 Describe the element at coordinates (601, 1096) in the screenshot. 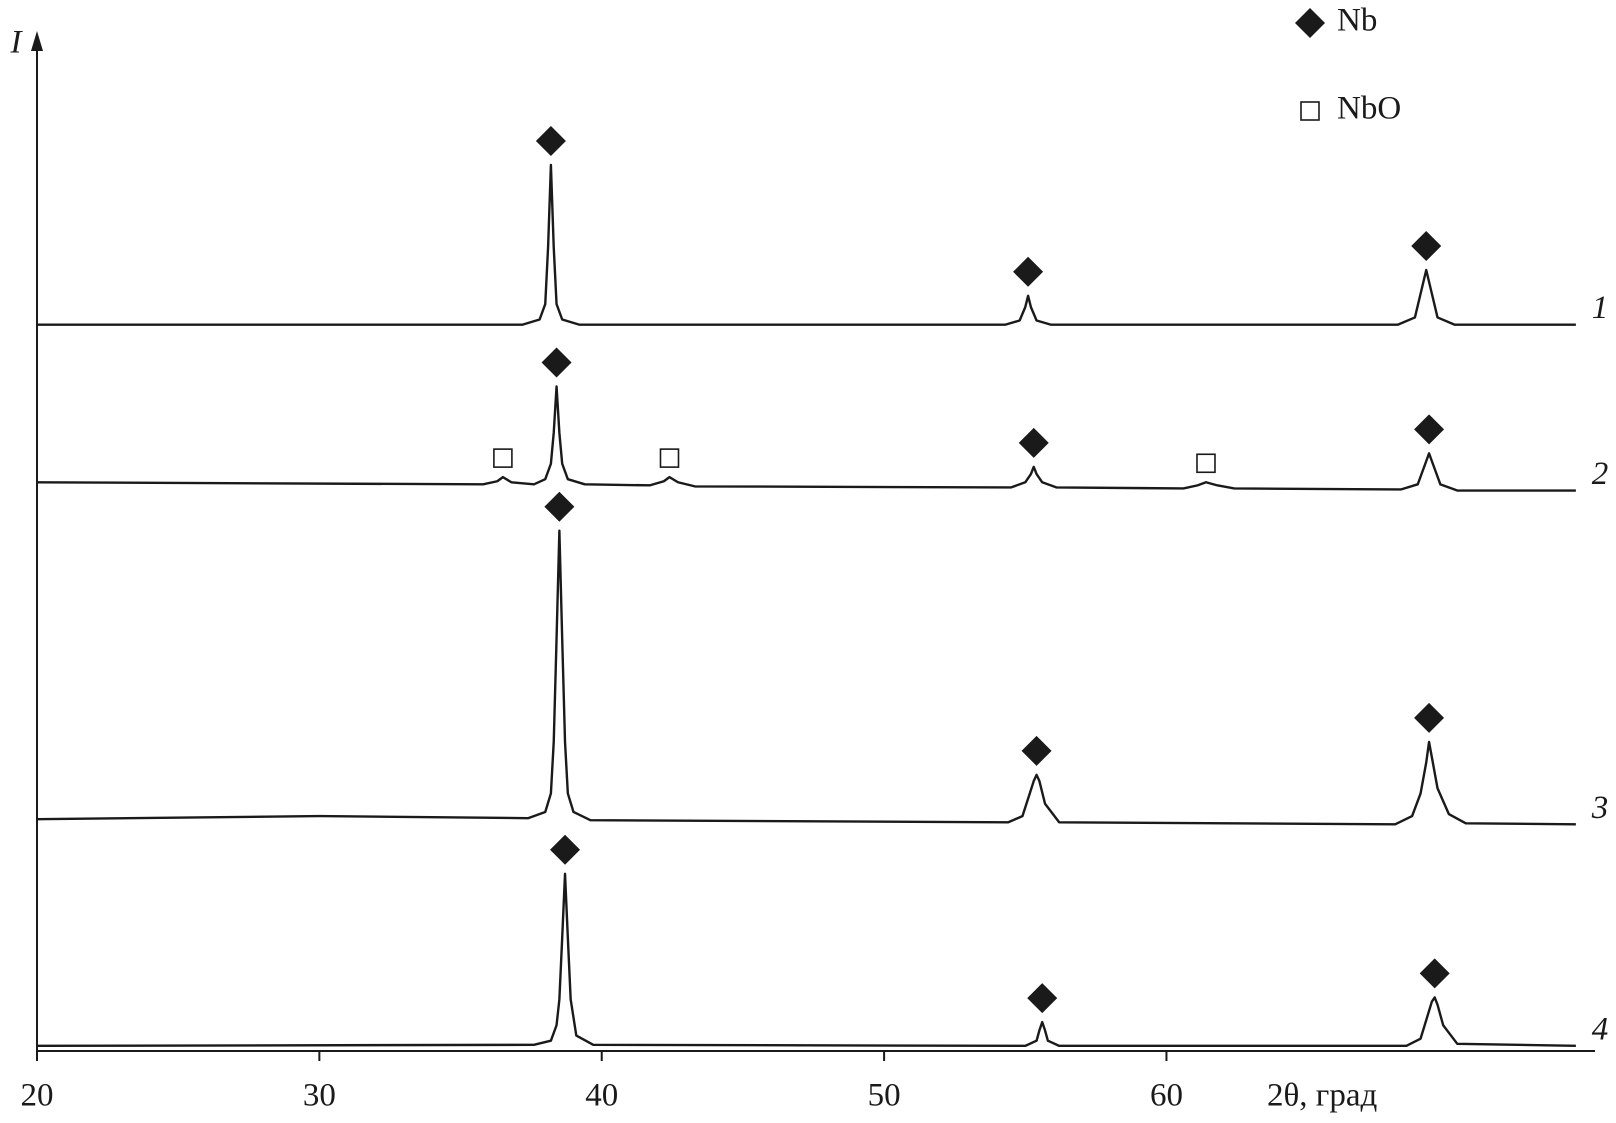

I see `x-tick-label: 40` at that location.